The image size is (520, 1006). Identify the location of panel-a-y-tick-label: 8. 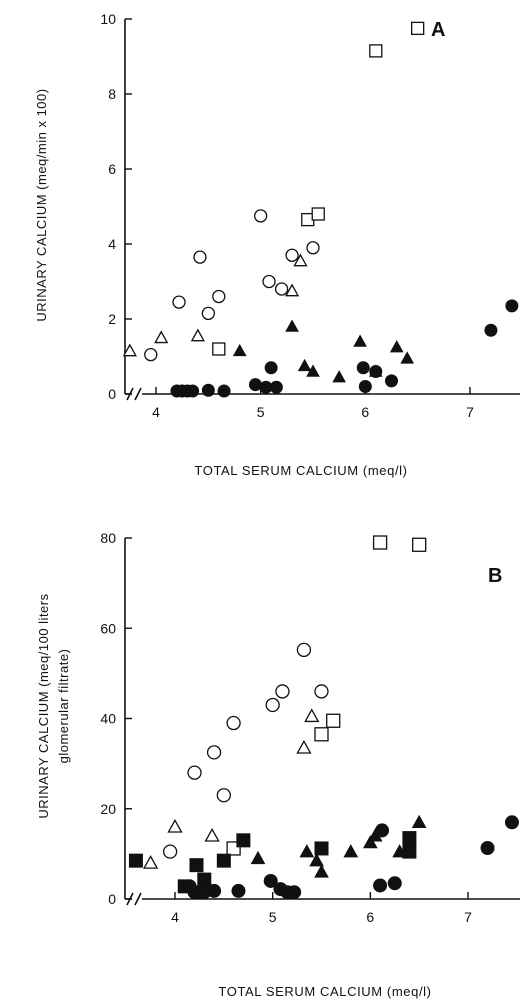
(112, 94).